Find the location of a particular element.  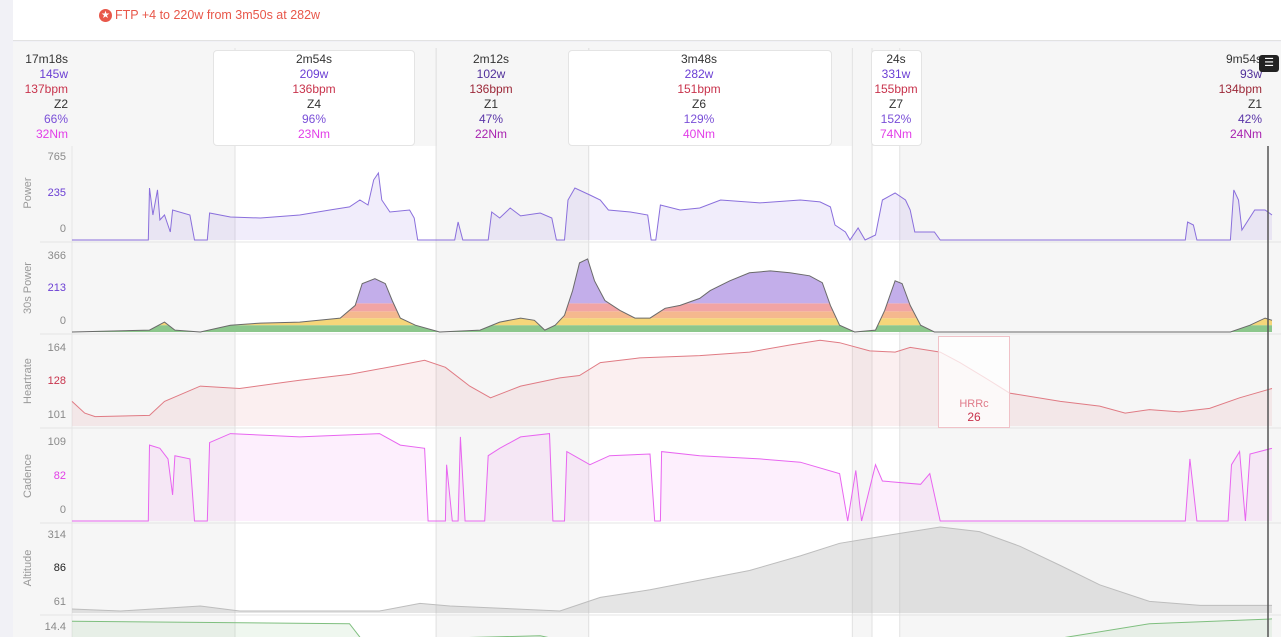

summary-time: 3m48s is located at coordinates (699, 59).